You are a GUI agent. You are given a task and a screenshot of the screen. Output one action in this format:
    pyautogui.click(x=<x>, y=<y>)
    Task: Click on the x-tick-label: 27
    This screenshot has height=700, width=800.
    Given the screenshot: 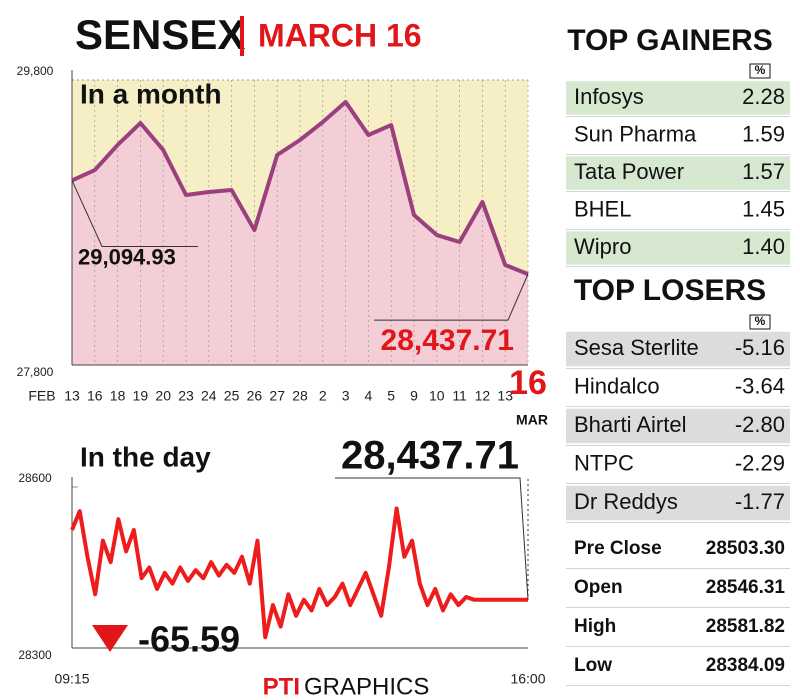 What is the action you would take?
    pyautogui.click(x=277, y=396)
    